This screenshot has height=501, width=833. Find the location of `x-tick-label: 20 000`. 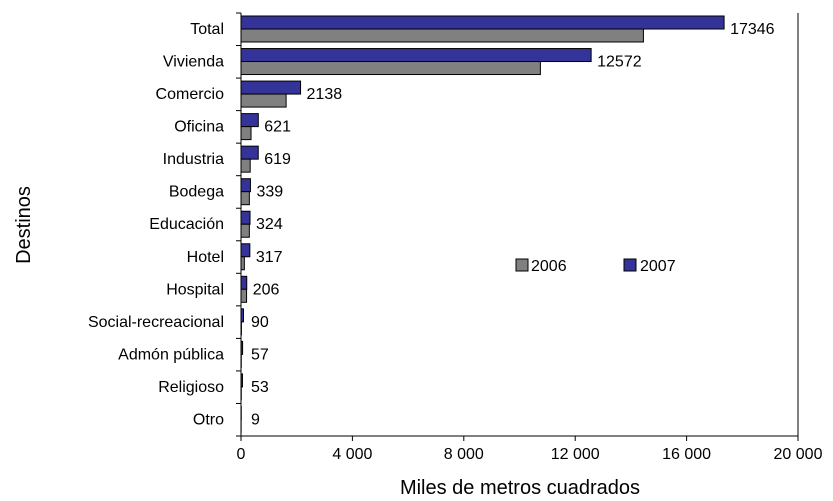

x-tick-label: 20 000 is located at coordinates (798, 454).